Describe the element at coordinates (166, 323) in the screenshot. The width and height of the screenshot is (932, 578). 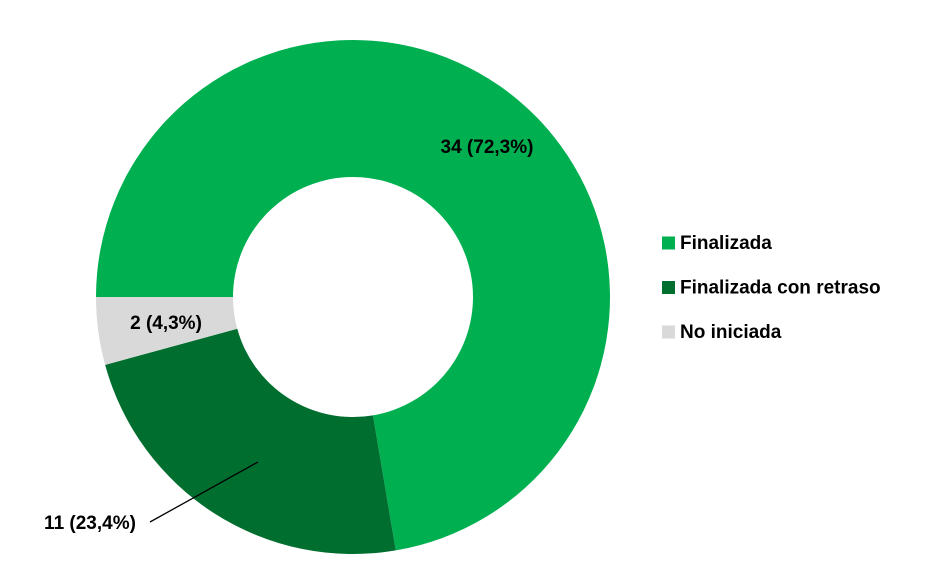
I see `data-label: 2 (4,3%)` at that location.